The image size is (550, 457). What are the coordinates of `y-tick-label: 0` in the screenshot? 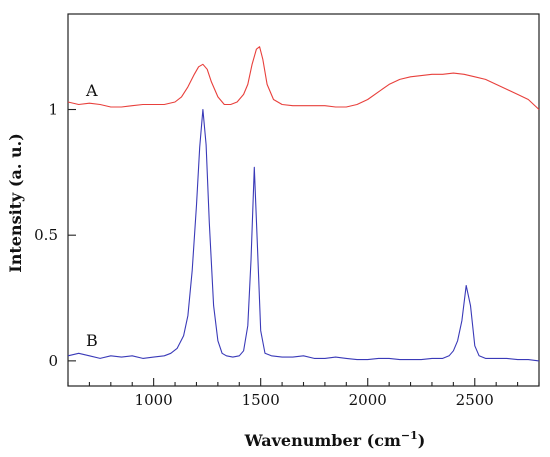 It's located at (53, 361).